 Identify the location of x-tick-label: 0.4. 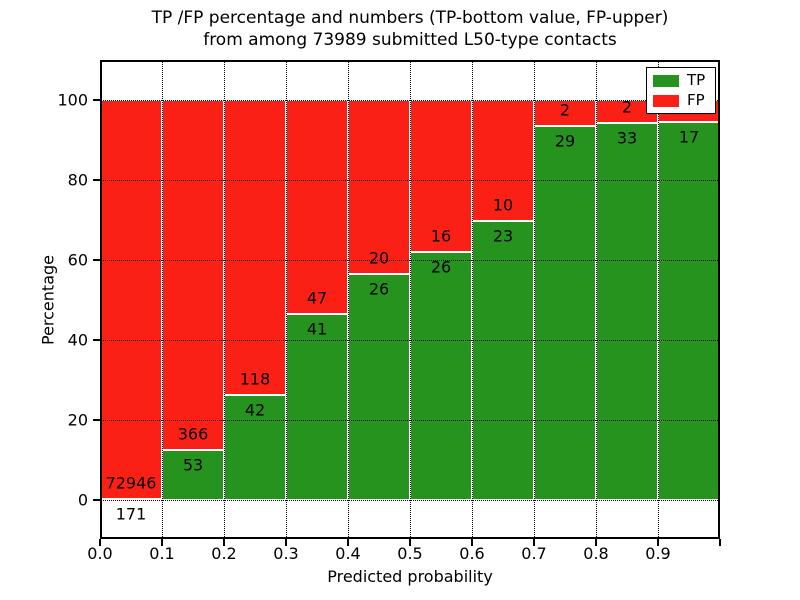
(348, 553).